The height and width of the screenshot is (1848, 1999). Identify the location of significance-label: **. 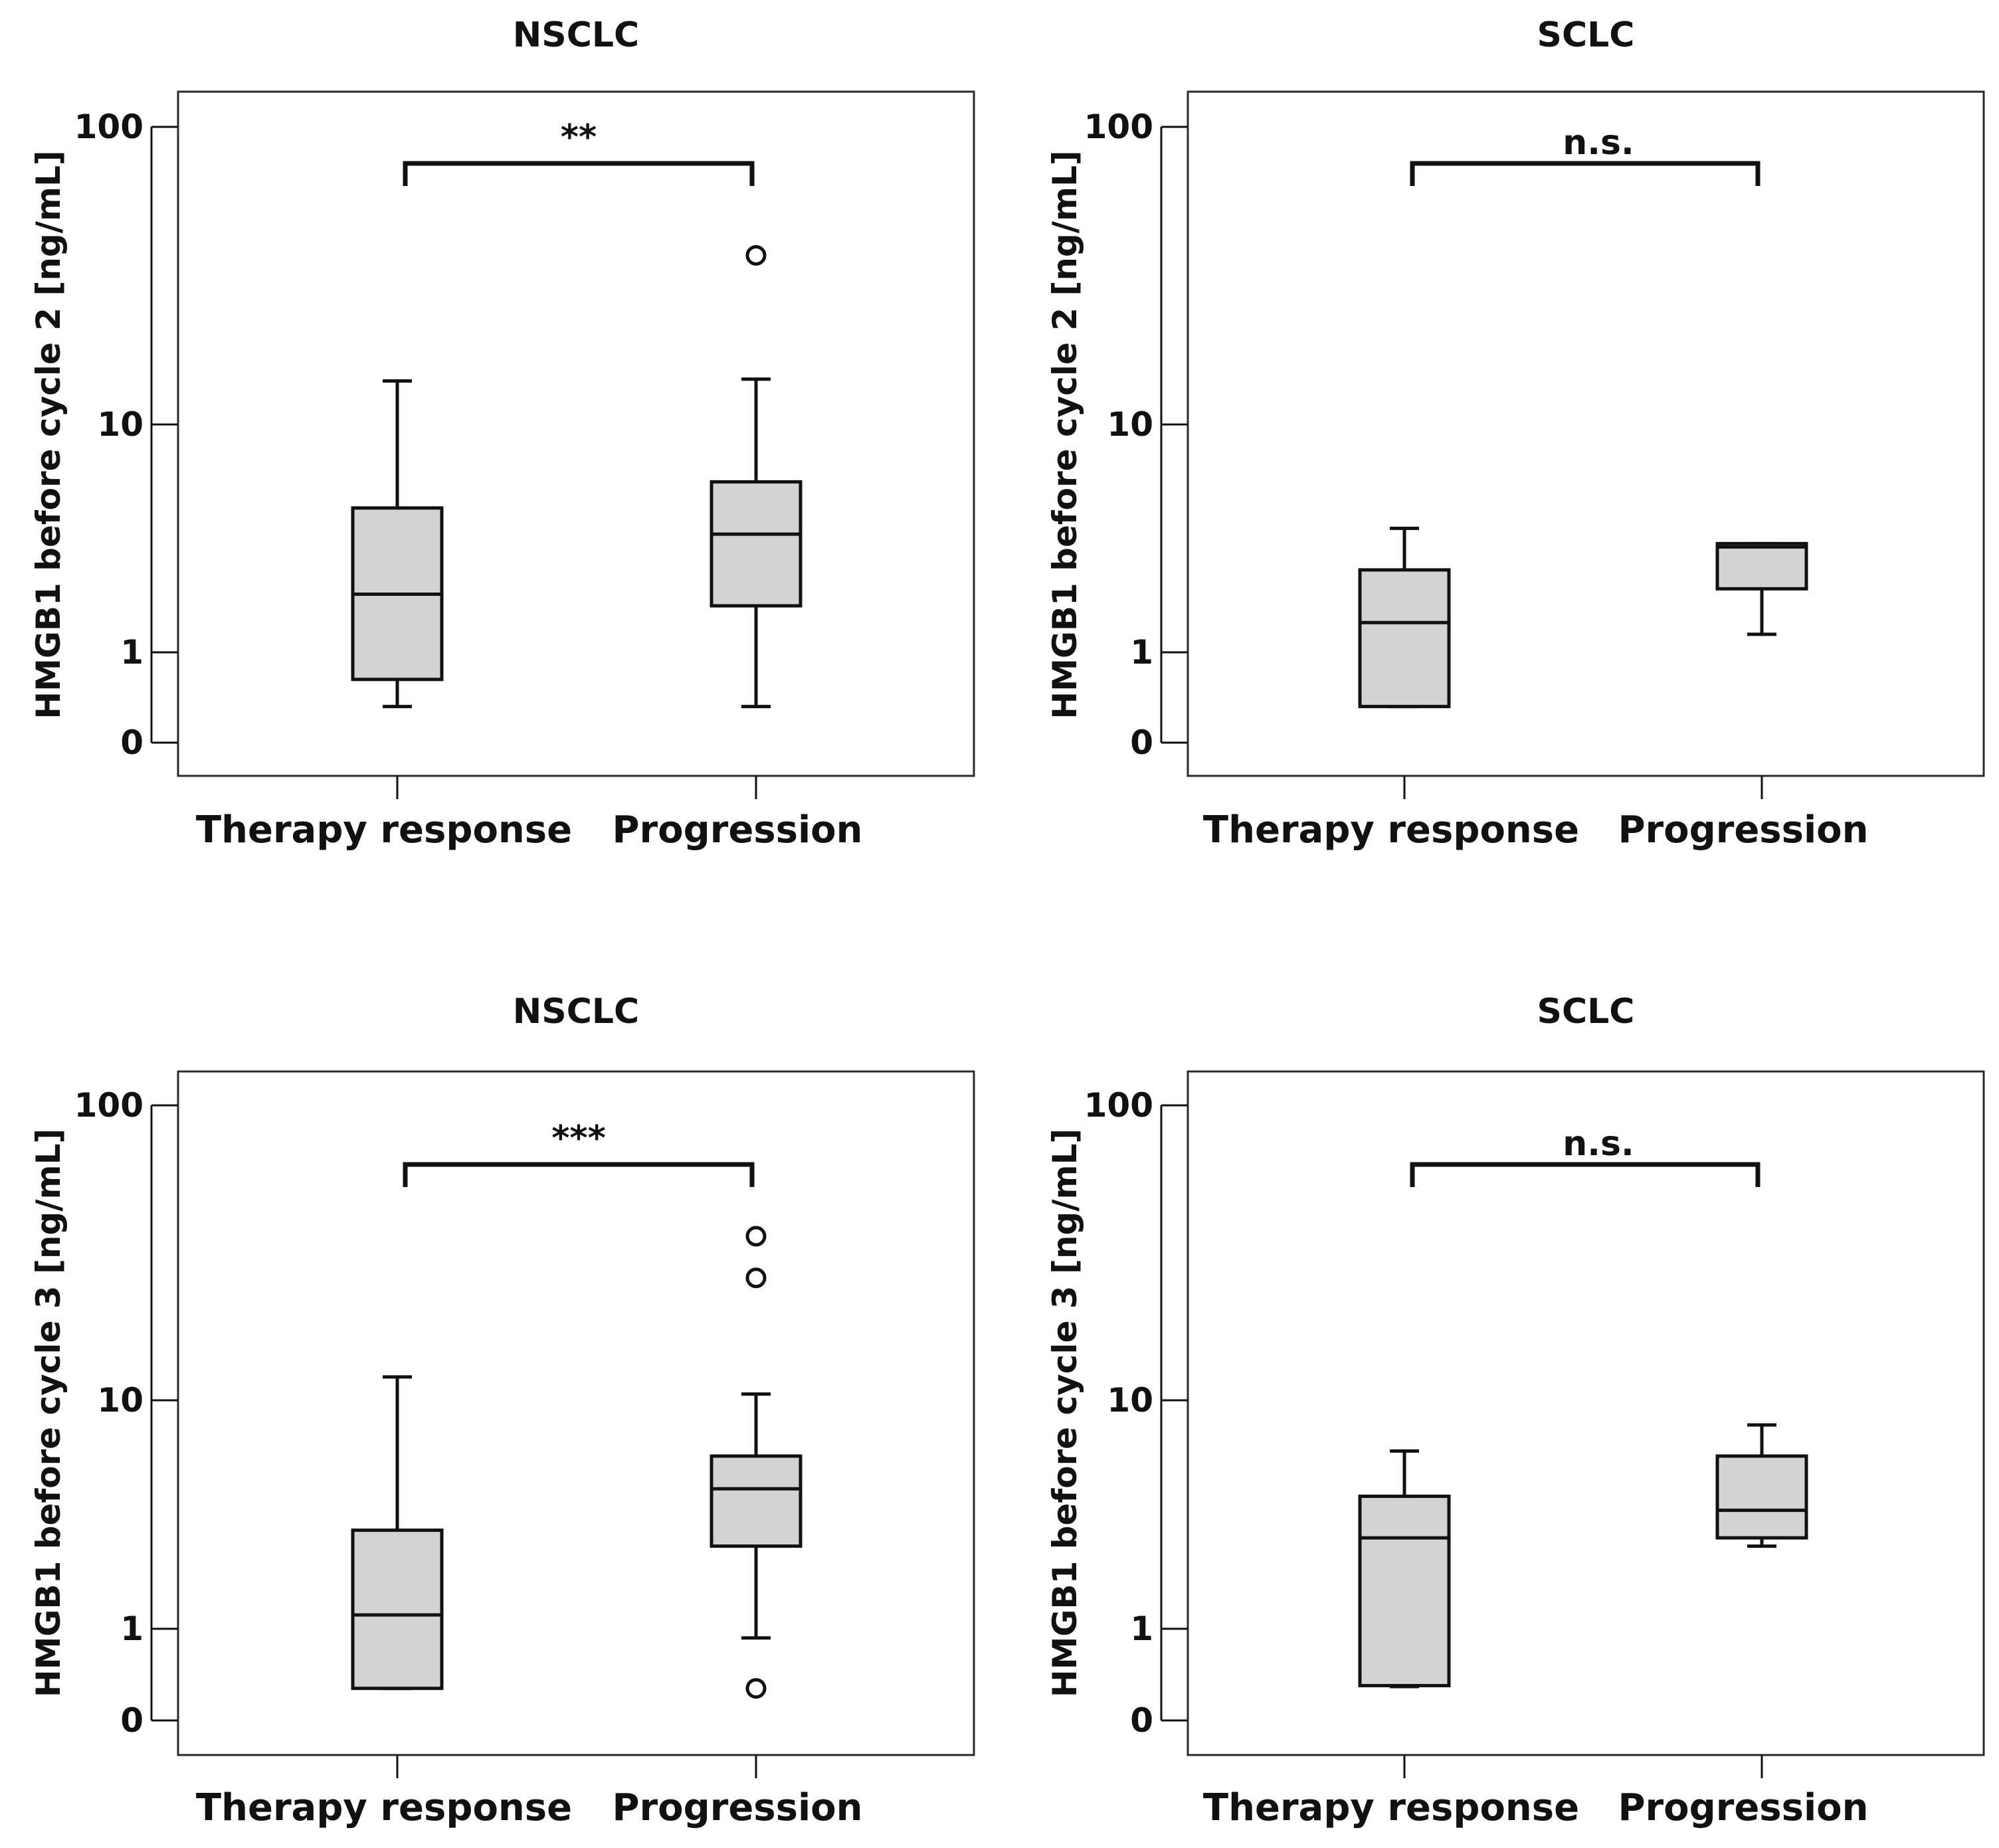
(579, 137).